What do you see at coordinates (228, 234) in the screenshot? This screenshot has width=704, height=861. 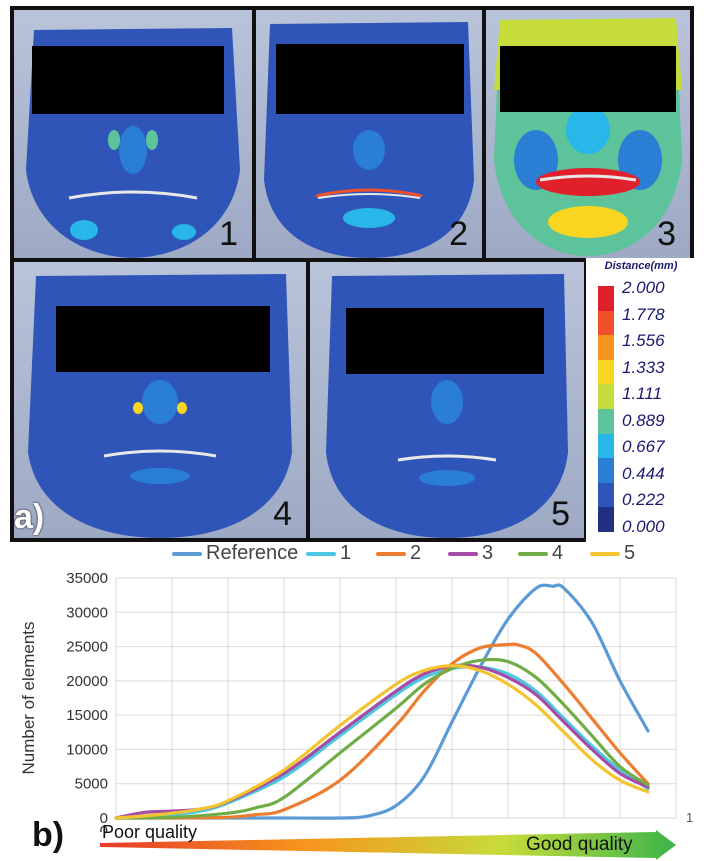 I see `face-label: 1` at bounding box center [228, 234].